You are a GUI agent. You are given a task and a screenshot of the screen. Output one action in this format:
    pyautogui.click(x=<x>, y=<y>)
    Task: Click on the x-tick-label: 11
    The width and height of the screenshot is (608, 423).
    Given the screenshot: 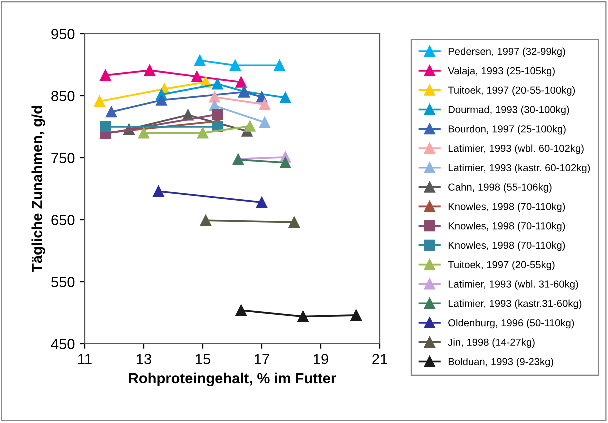 What is the action you would take?
    pyautogui.click(x=85, y=359)
    